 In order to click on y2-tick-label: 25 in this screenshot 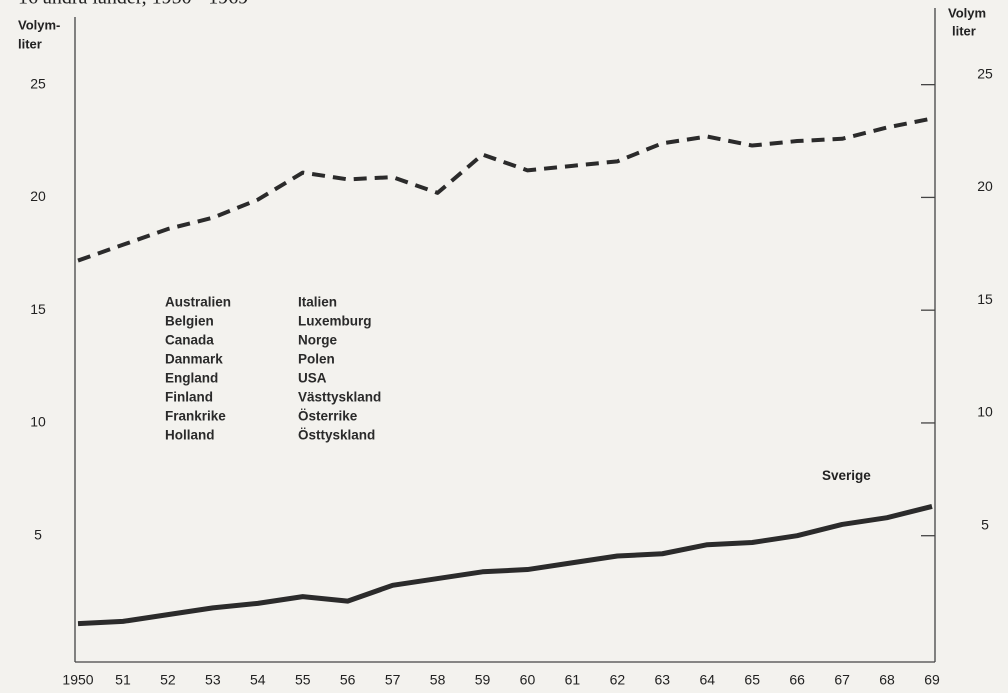, I will do `click(985, 73)`.